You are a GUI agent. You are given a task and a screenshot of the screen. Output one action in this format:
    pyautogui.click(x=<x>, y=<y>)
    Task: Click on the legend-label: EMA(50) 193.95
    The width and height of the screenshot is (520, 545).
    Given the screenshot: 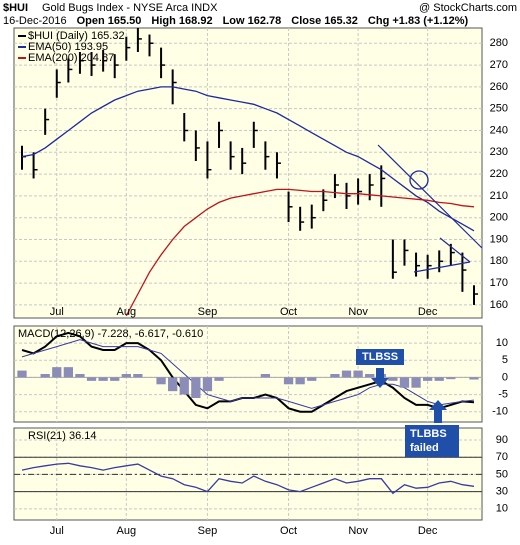 What is the action you would take?
    pyautogui.click(x=68, y=47)
    